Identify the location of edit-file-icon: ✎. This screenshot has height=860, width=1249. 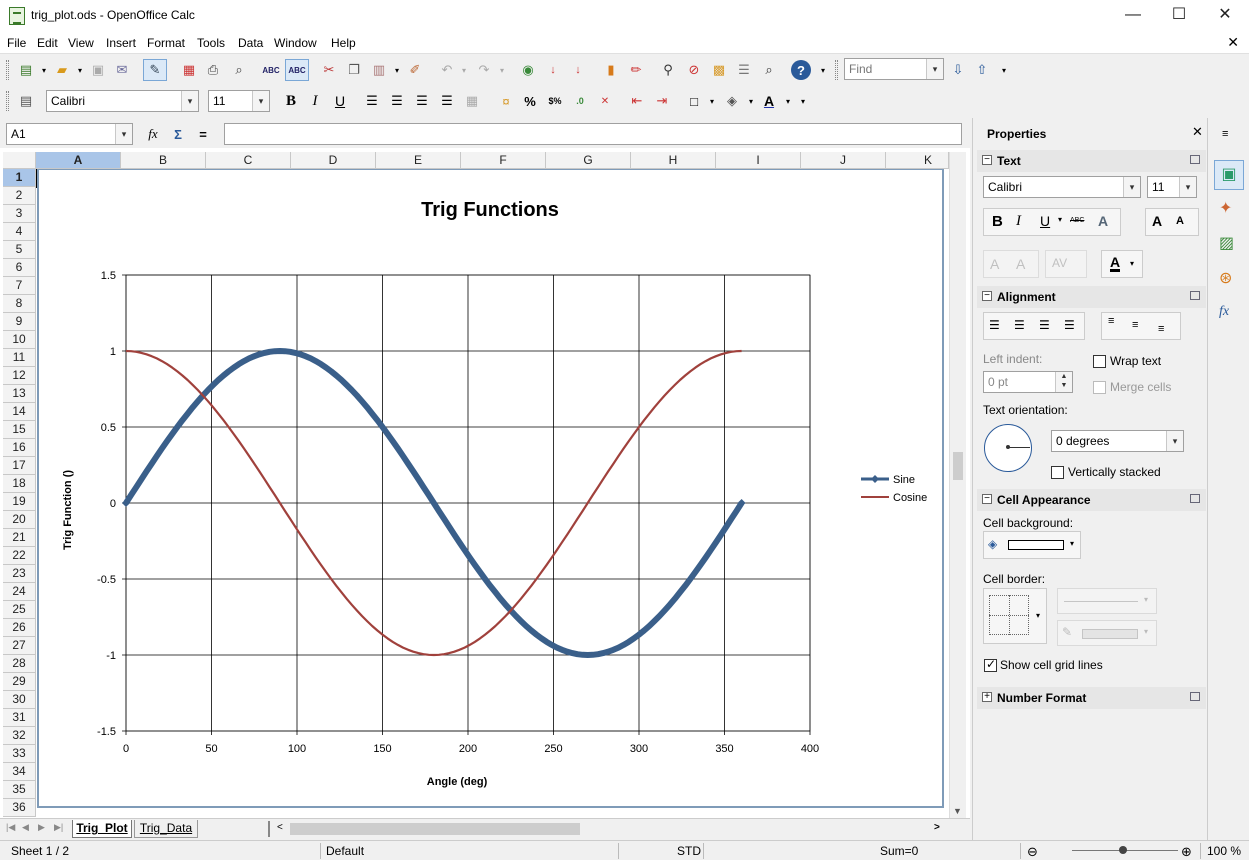
(155, 70).